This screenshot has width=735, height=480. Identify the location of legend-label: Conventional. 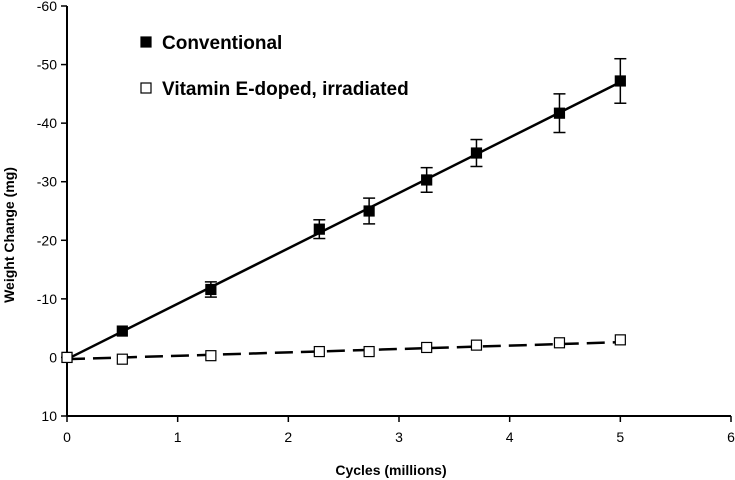
(222, 43).